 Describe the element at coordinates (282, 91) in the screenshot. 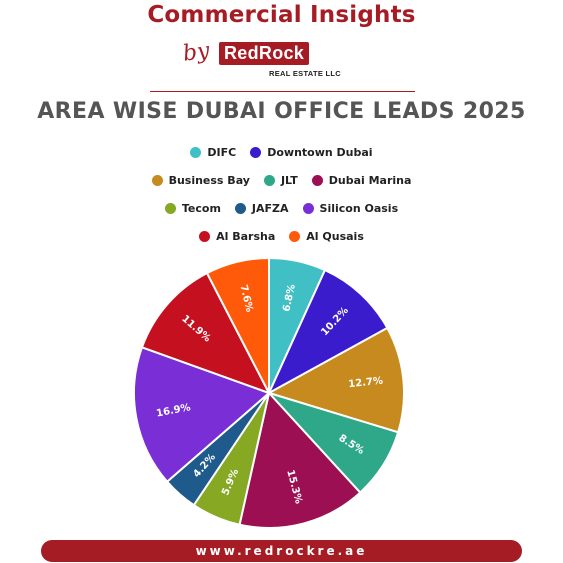

I see `header-divider` at that location.